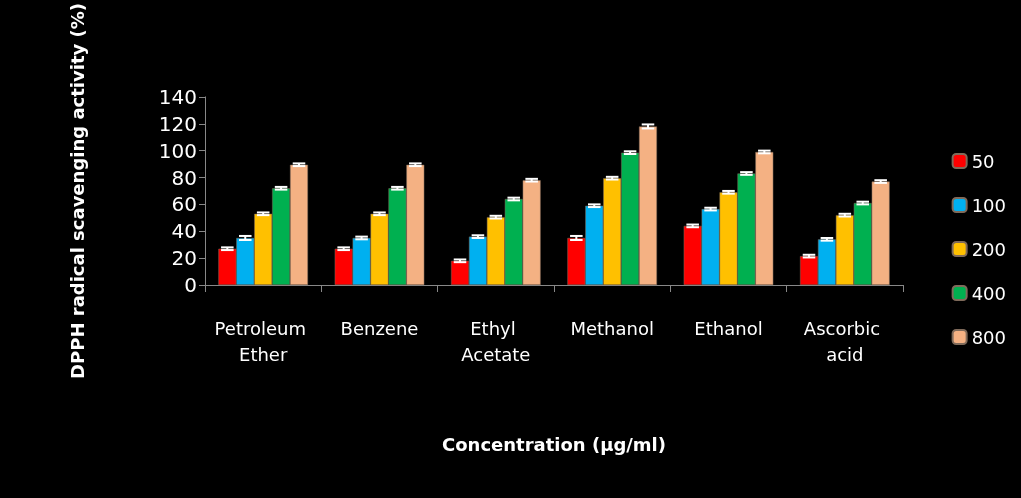 This screenshot has height=498, width=1021. I want to click on y-tick-label: 100, so click(177, 150).